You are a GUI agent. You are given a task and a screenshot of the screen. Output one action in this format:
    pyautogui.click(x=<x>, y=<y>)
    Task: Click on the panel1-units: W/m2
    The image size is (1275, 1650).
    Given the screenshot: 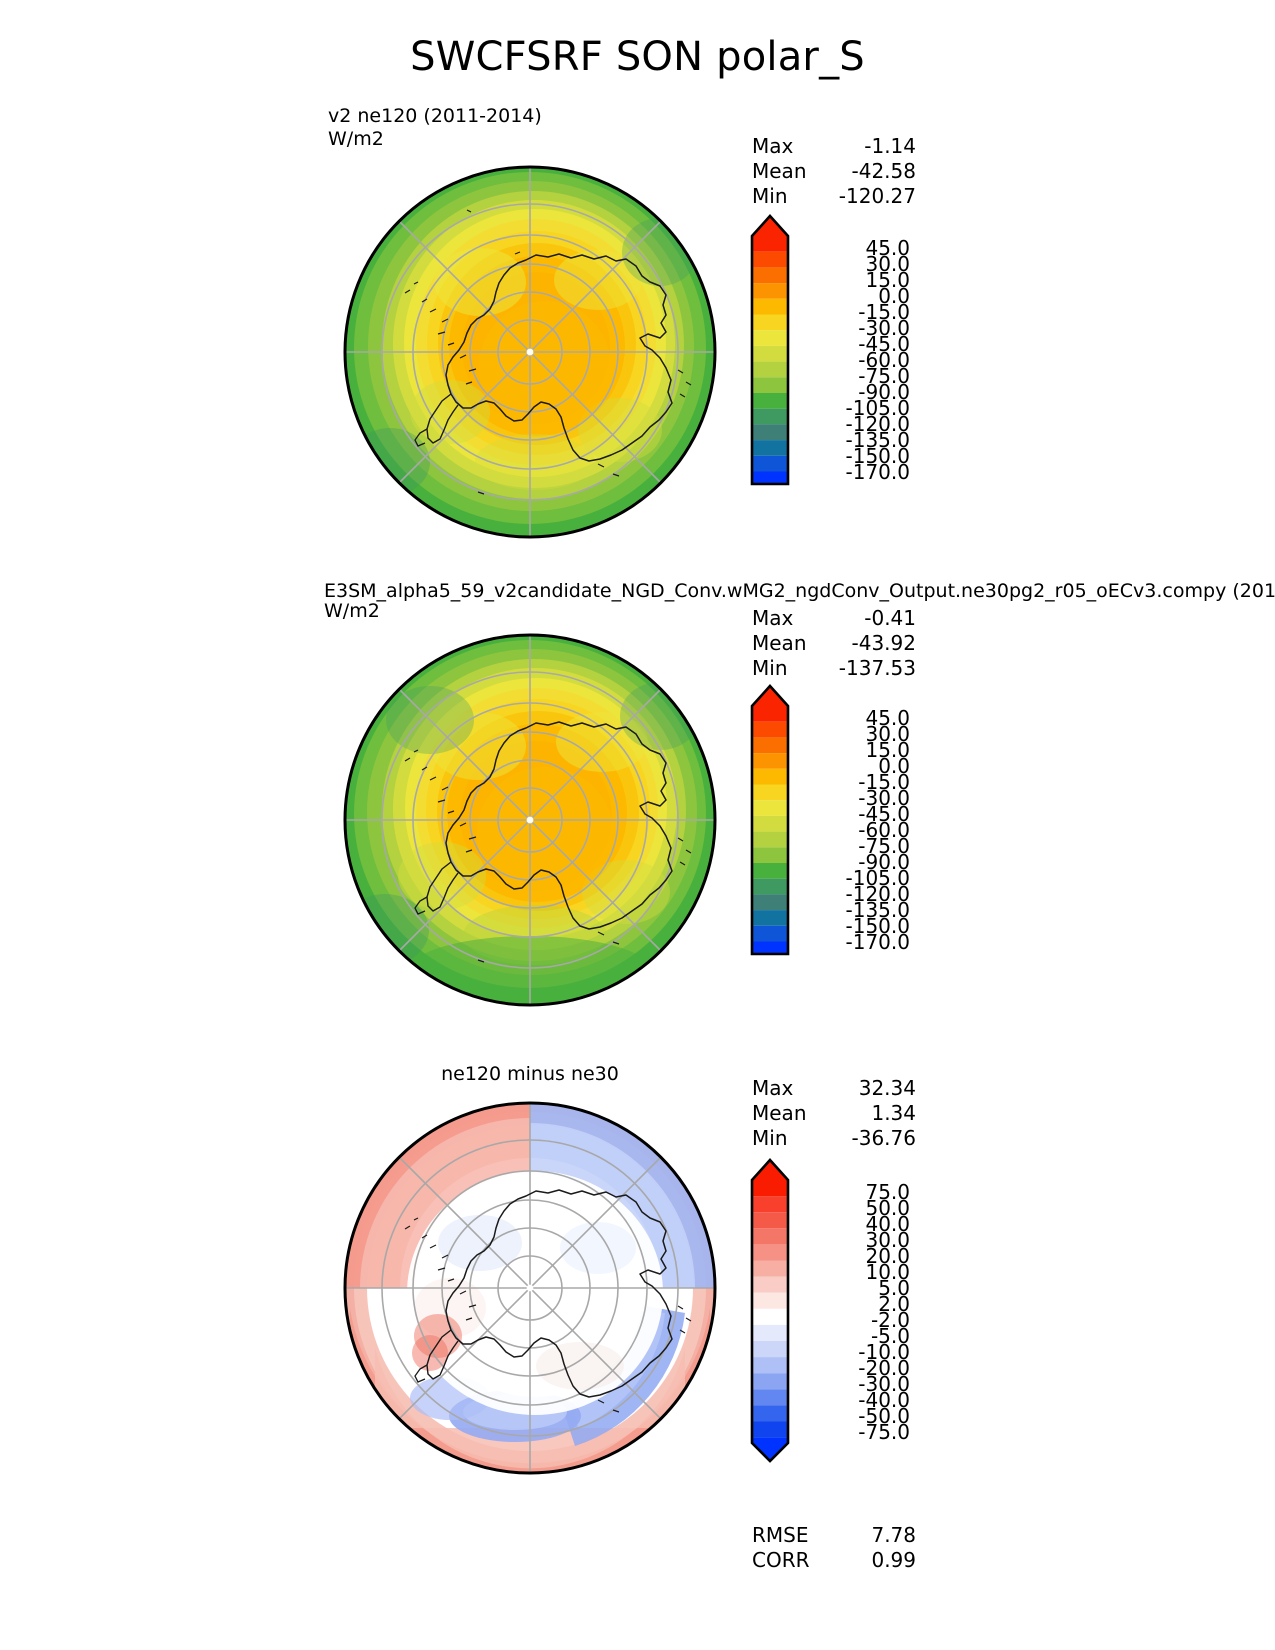 What is the action you would take?
    pyautogui.click(x=356, y=139)
    